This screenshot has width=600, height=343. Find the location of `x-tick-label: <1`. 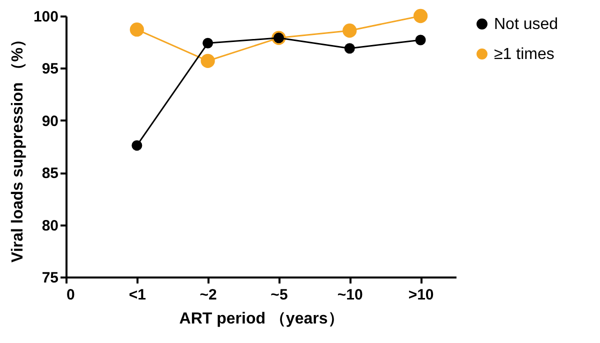

x-tick-label: <1 is located at coordinates (137, 295).